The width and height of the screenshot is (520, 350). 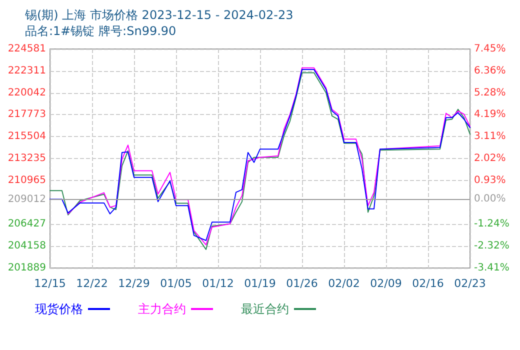 What do you see at coordinates (428, 283) in the screenshot?
I see `x-tick-label: 02/16` at bounding box center [428, 283].